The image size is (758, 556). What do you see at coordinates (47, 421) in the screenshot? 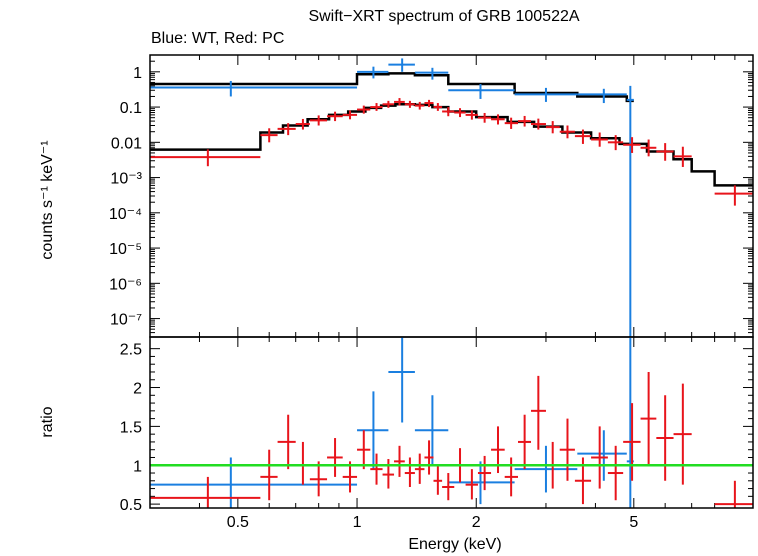
I see `ratio-y-axis-label: ratio` at bounding box center [47, 421].